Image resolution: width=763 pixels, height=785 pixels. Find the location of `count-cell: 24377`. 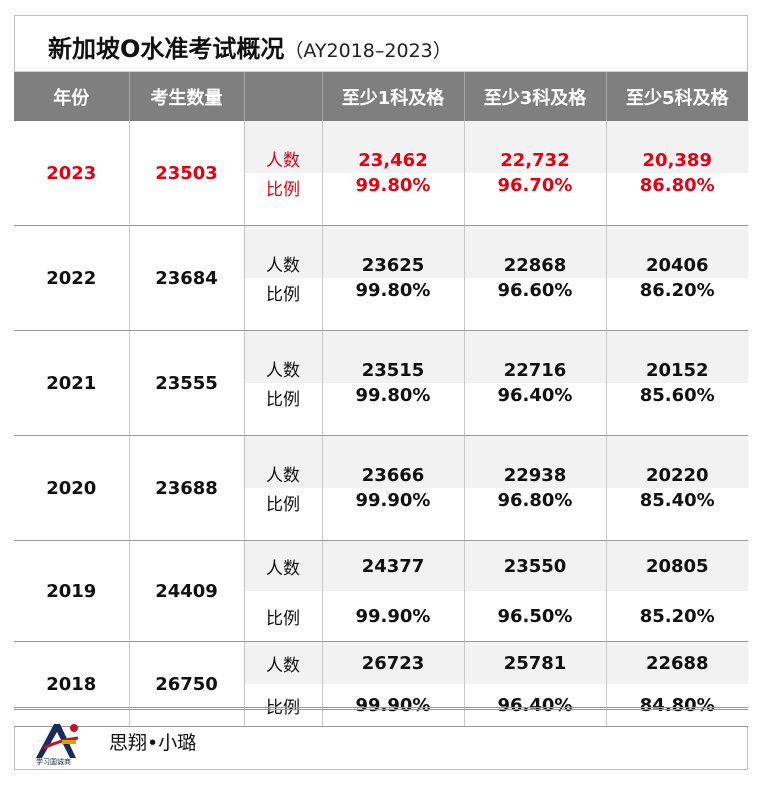

count-cell: 24377 is located at coordinates (393, 565).